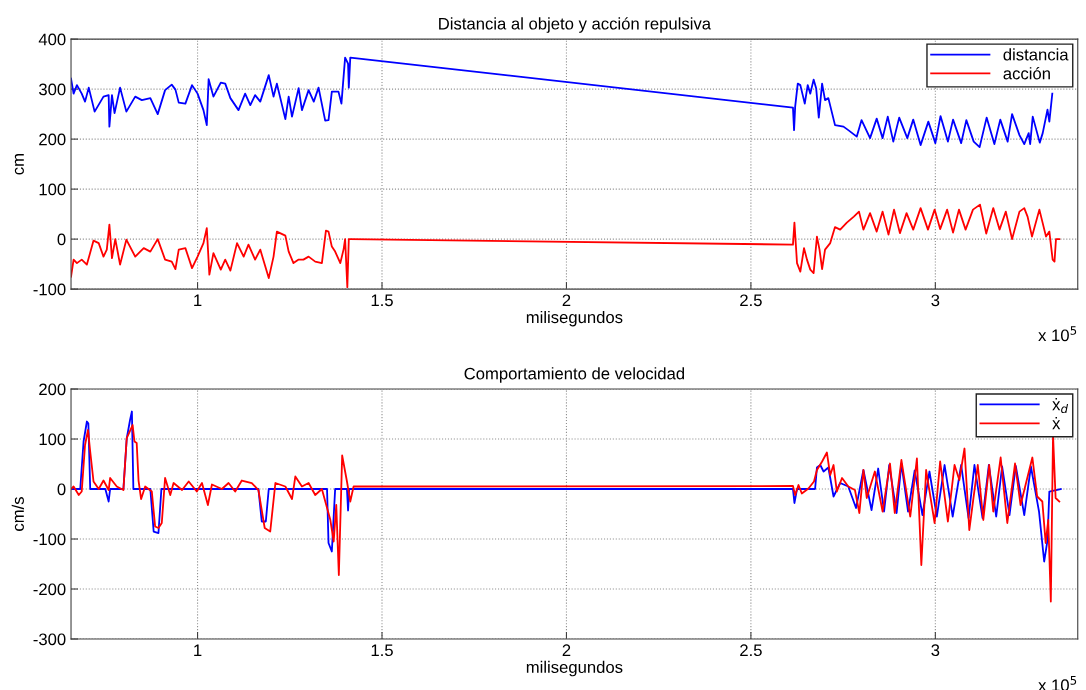  Describe the element at coordinates (52, 39) in the screenshot. I see `y-tick-label: 400` at that location.